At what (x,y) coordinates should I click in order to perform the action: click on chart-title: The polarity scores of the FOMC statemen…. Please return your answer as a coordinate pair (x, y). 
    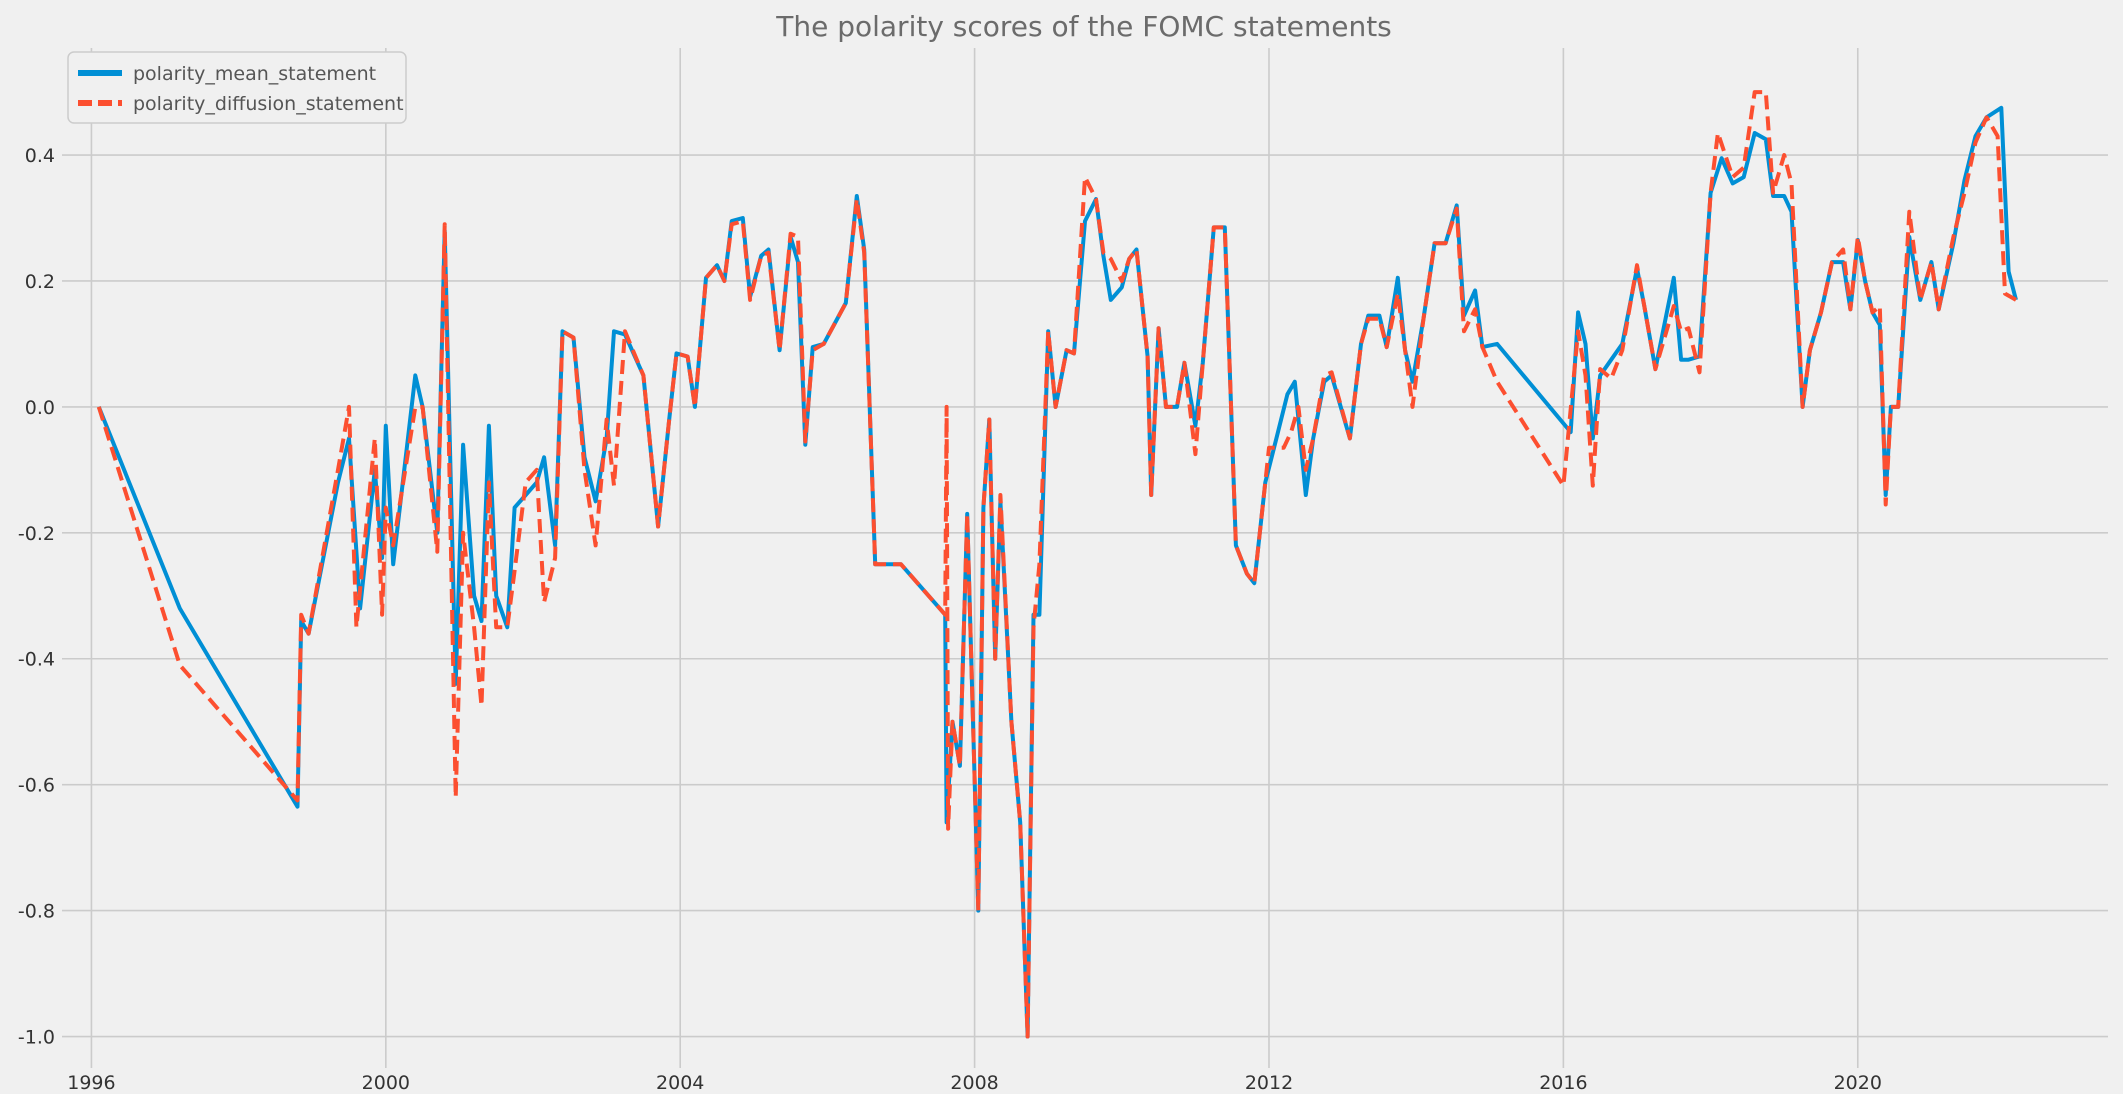
    Looking at the image, I should click on (1083, 26).